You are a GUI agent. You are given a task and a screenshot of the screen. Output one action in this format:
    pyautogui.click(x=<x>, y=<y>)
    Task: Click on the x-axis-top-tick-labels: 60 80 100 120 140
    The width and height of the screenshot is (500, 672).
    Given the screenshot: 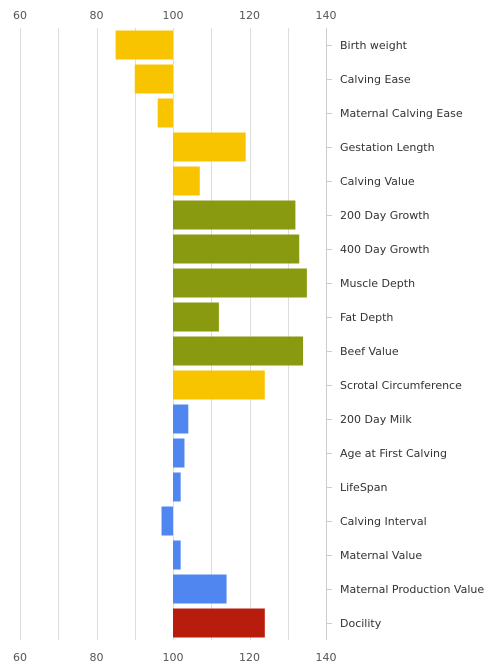 What is the action you would take?
    pyautogui.click(x=175, y=15)
    